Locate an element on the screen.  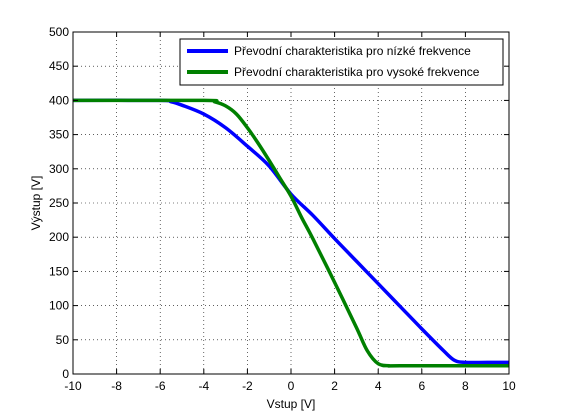
legend-box is located at coordinates (341, 62).